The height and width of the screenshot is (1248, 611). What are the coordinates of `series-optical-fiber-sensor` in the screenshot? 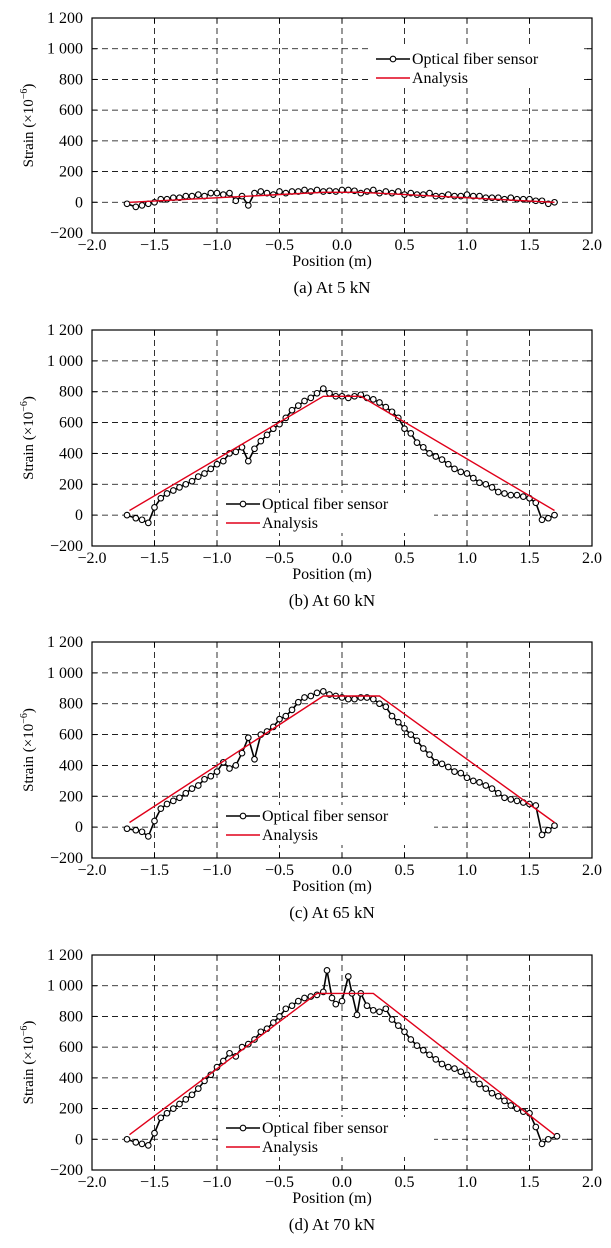 It's located at (340, 456).